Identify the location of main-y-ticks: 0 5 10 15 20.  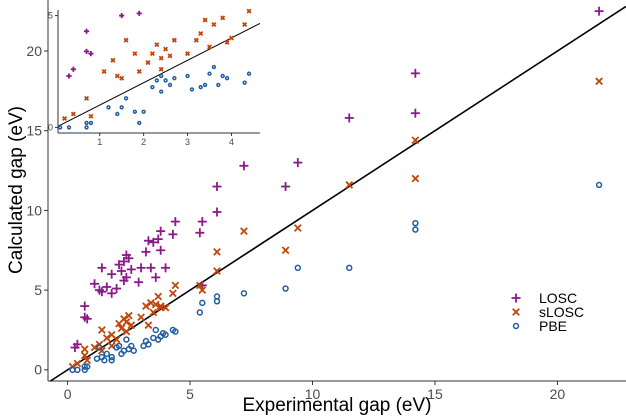
(37, 210).